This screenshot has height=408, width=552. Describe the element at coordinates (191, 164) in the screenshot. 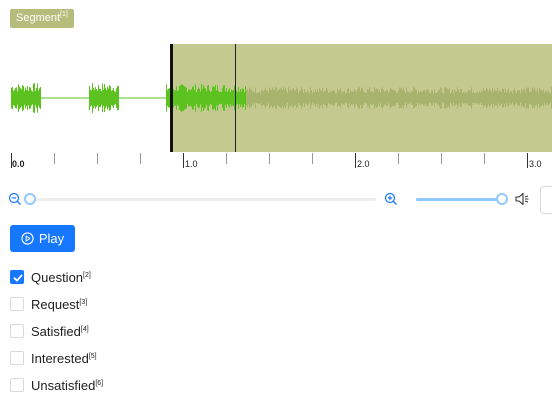

I see `tick-label-1: 1.0` at that location.